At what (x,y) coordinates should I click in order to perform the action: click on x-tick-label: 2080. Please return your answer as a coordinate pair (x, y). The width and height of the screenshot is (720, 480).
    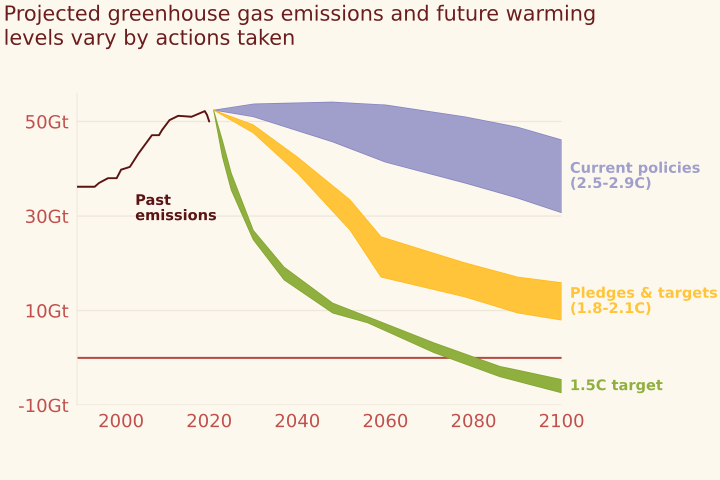
    Looking at the image, I should click on (474, 421).